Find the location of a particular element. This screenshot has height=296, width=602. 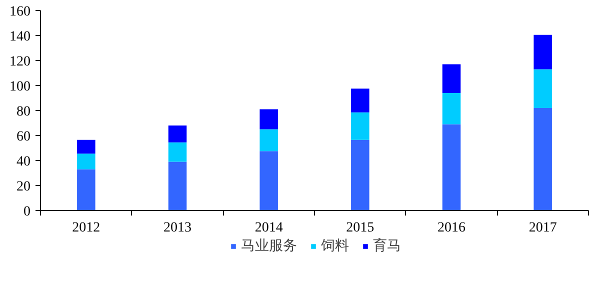

legend-label: 育马 is located at coordinates (387, 246).